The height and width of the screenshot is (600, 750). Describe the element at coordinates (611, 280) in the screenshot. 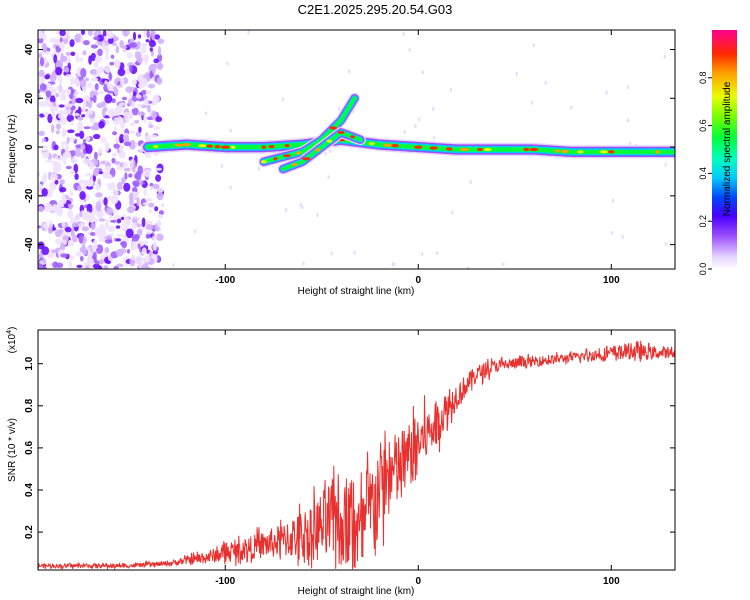

I see `spectrogram-xtick-label: 100` at that location.